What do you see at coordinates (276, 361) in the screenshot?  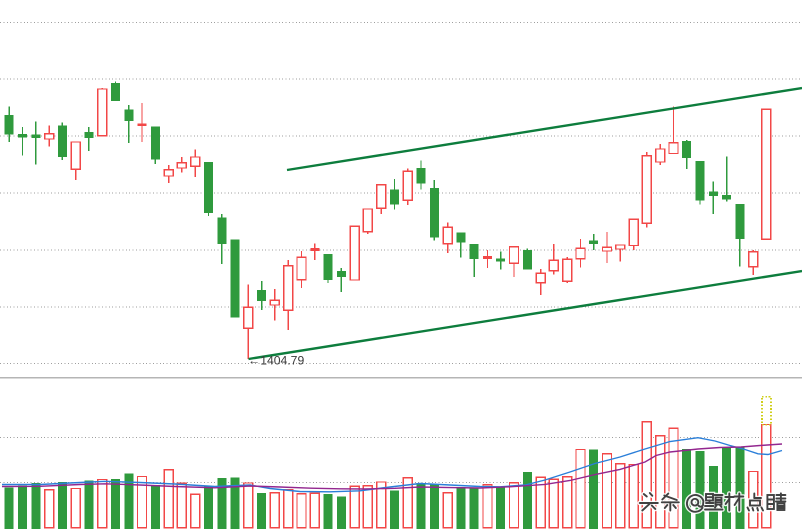 I see `svg-text: ←1404.79` at bounding box center [276, 361].